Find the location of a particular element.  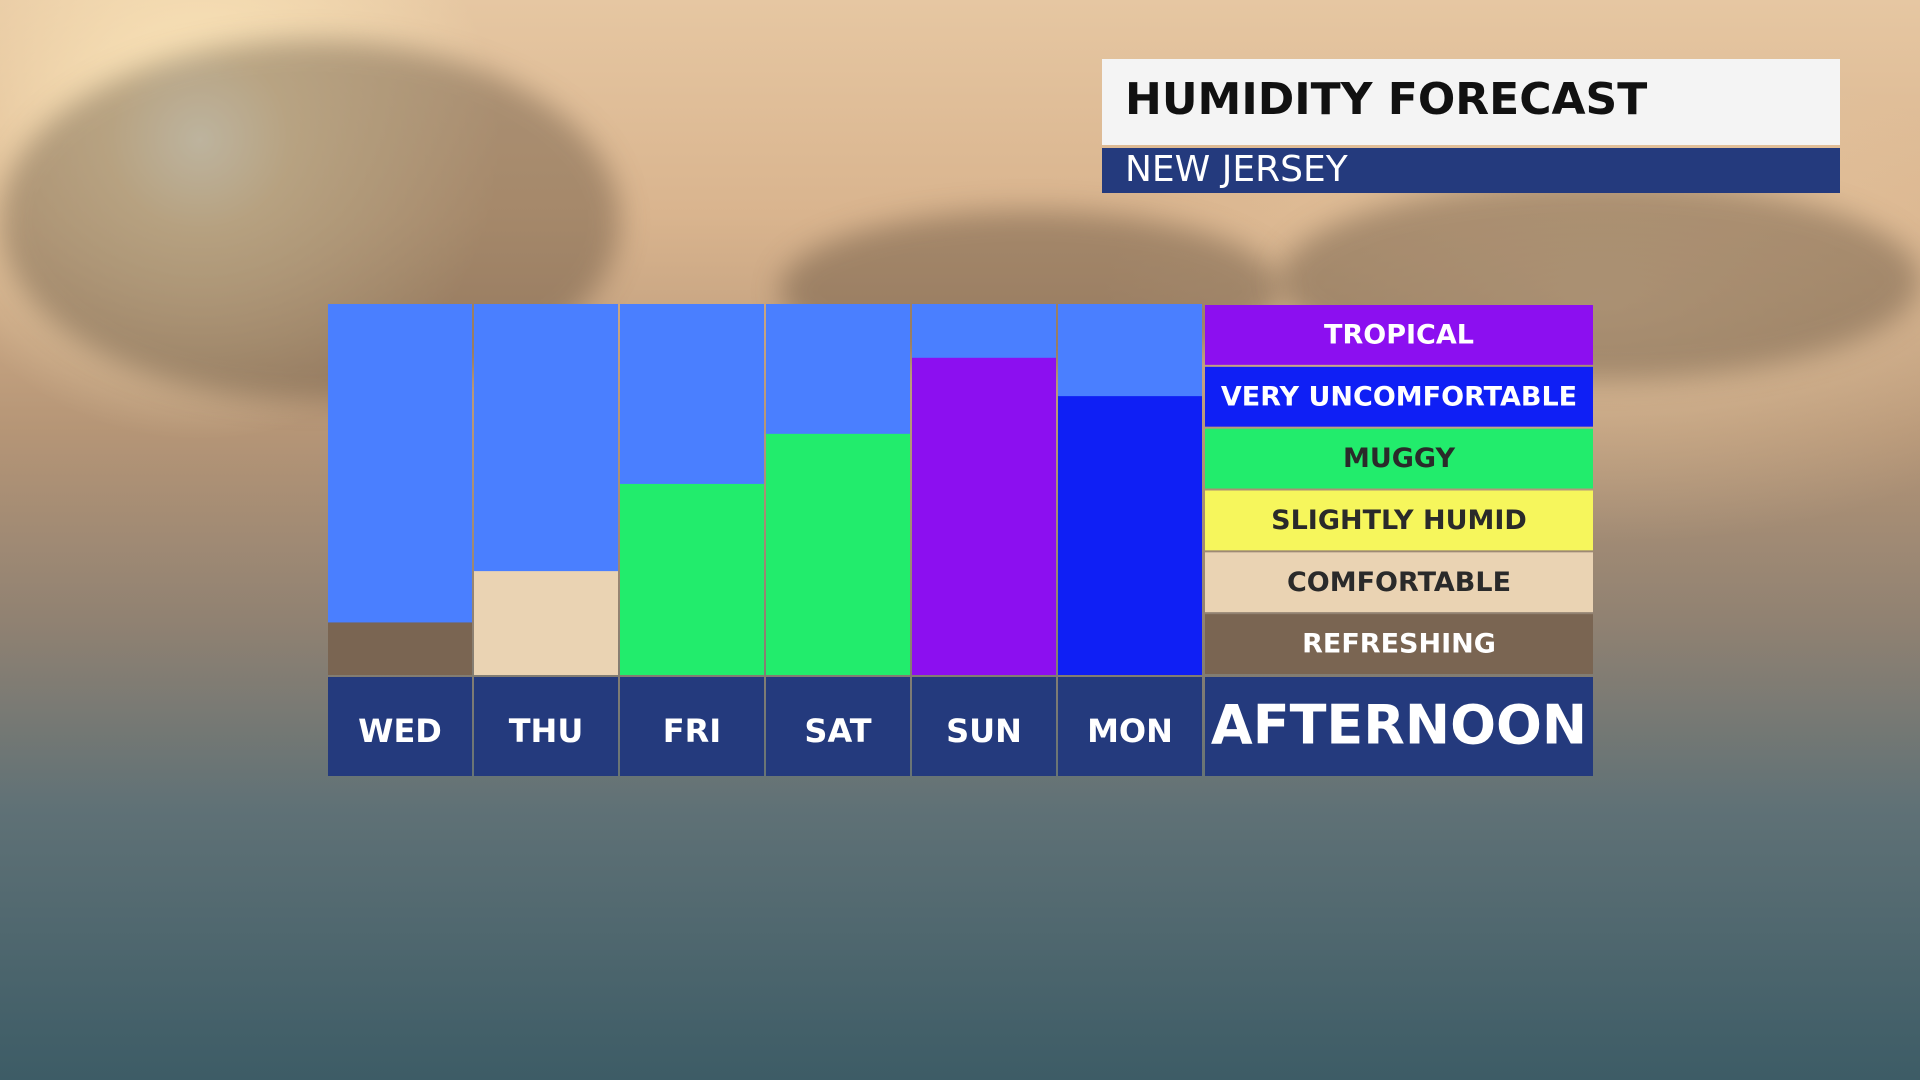

legend-label: SLIGHTLY HUMID is located at coordinates (1399, 520).